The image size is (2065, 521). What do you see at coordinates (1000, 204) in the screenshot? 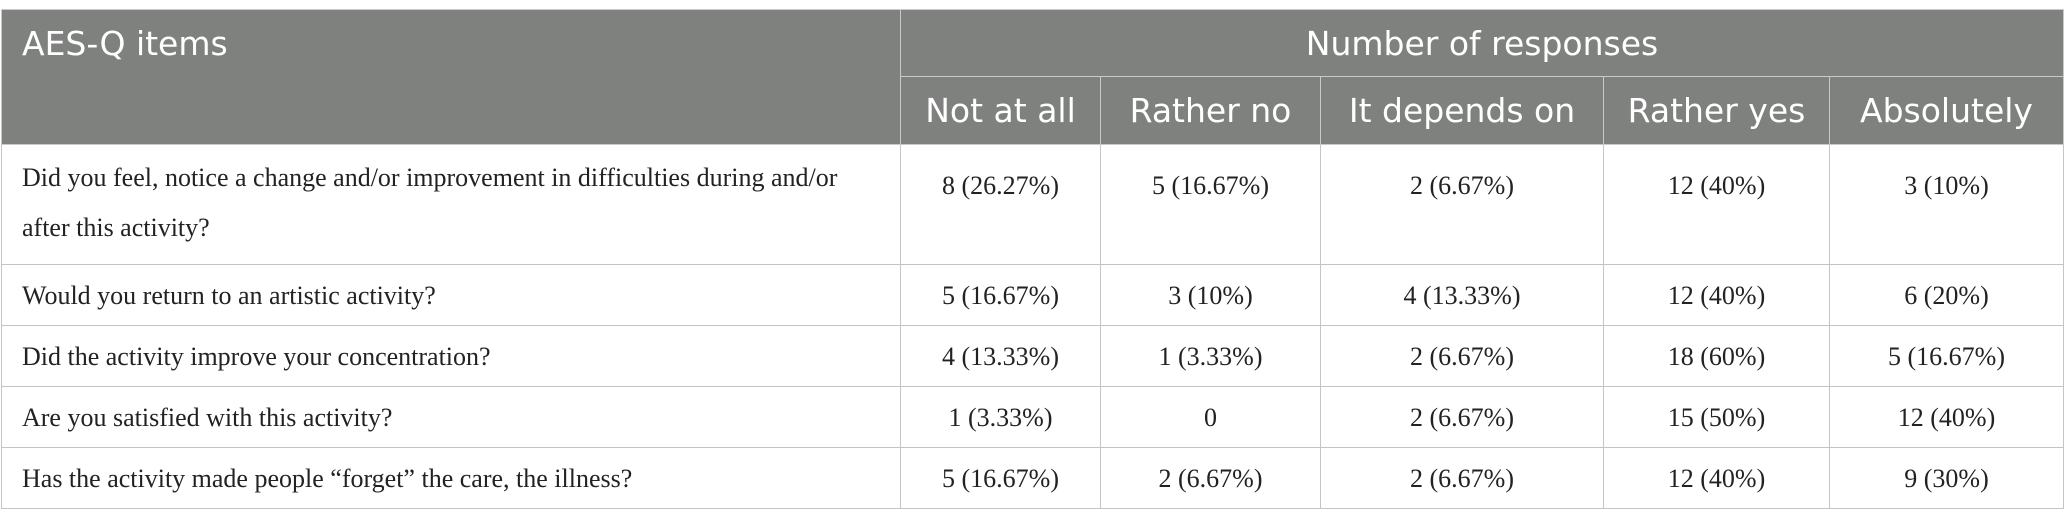
I see `response-cell: 8 (26.27%)` at bounding box center [1000, 204].